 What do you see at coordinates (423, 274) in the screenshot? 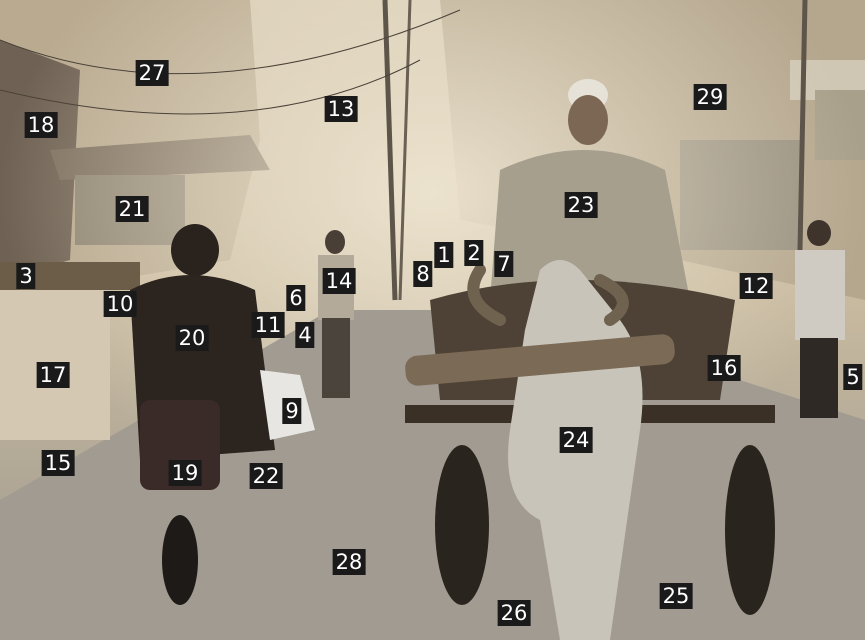
I see `region-label: 8` at bounding box center [423, 274].